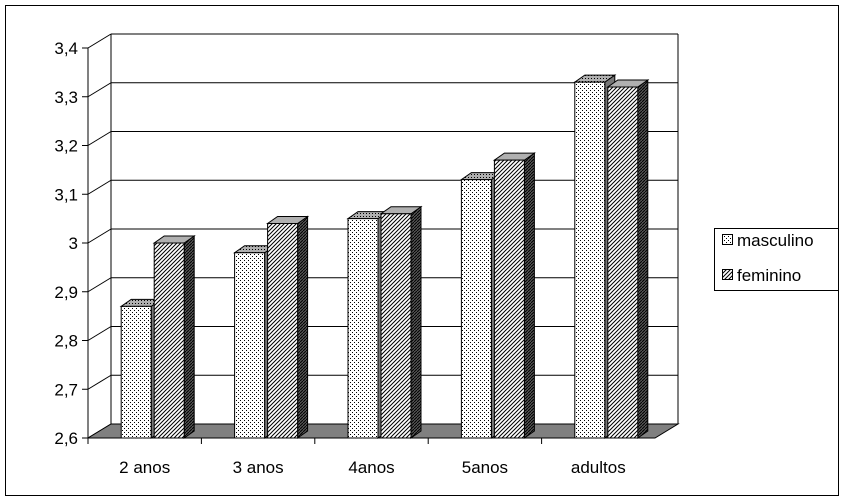 The height and width of the screenshot is (497, 845). I want to click on x-tick-label: 4anos, so click(371, 467).